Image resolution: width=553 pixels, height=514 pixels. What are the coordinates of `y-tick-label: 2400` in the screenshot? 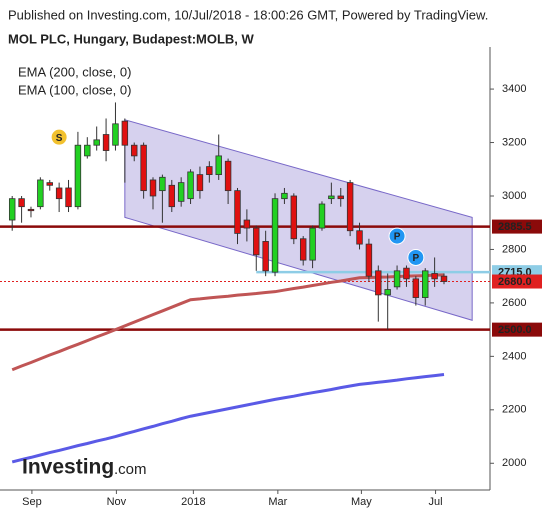 It's located at (514, 356).